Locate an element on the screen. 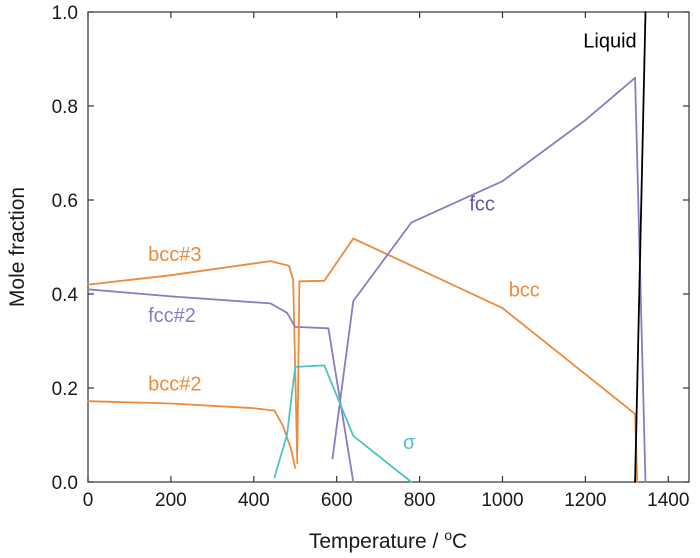 Image resolution: width=700 pixels, height=558 pixels. series-label-bcc-3: bcc#3 is located at coordinates (174, 255).